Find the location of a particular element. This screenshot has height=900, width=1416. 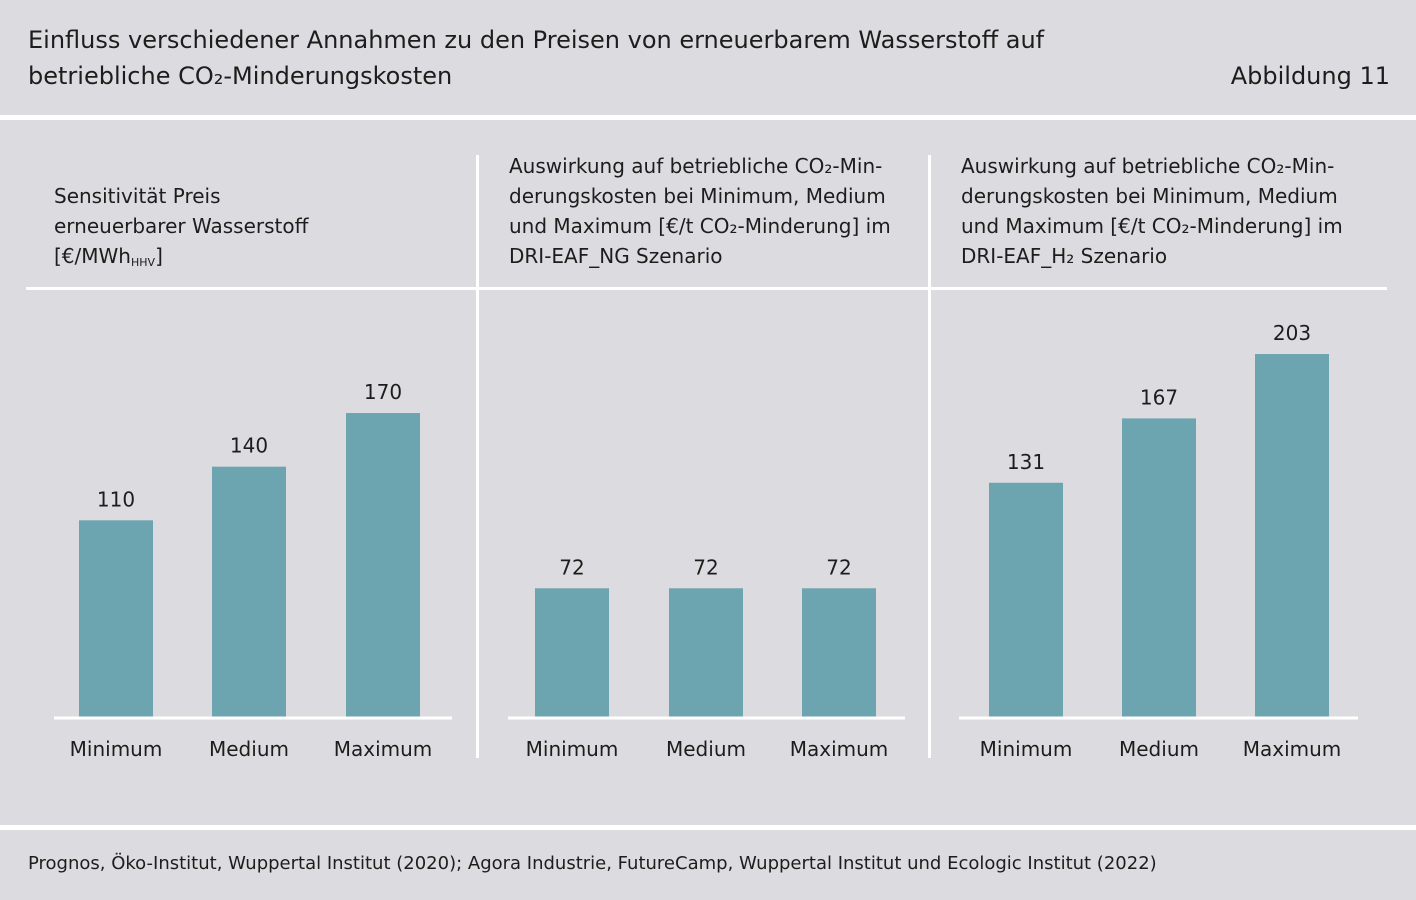

bottom-divider is located at coordinates (708, 827).